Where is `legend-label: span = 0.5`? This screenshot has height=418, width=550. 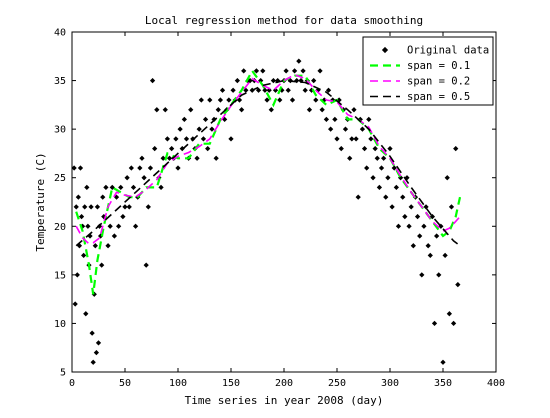
legend-label: span = 0.5 is located at coordinates (438, 97).